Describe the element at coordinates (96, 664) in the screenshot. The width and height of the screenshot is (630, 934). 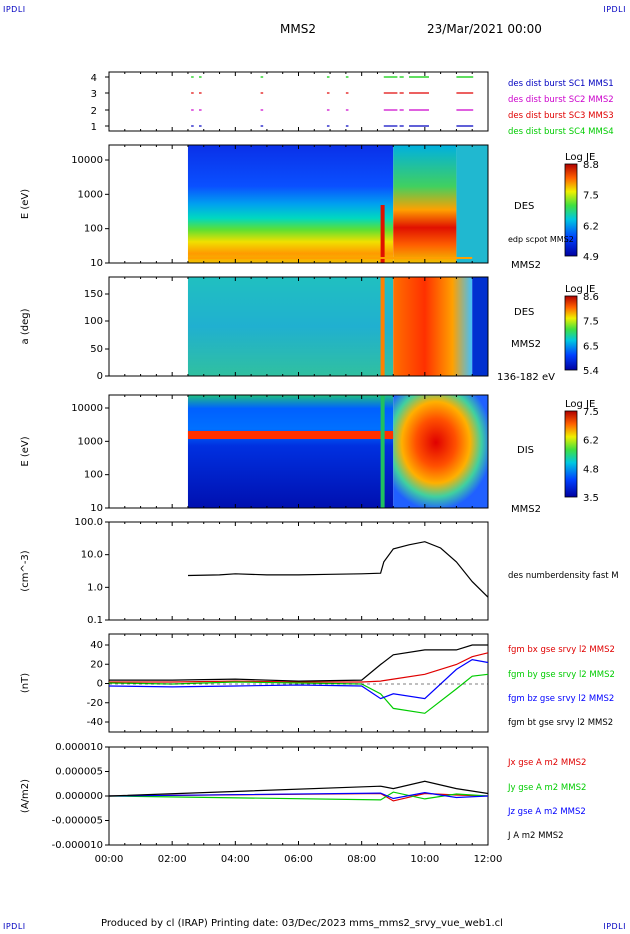
I see `line-panel-y-tick-label: 20` at that location.